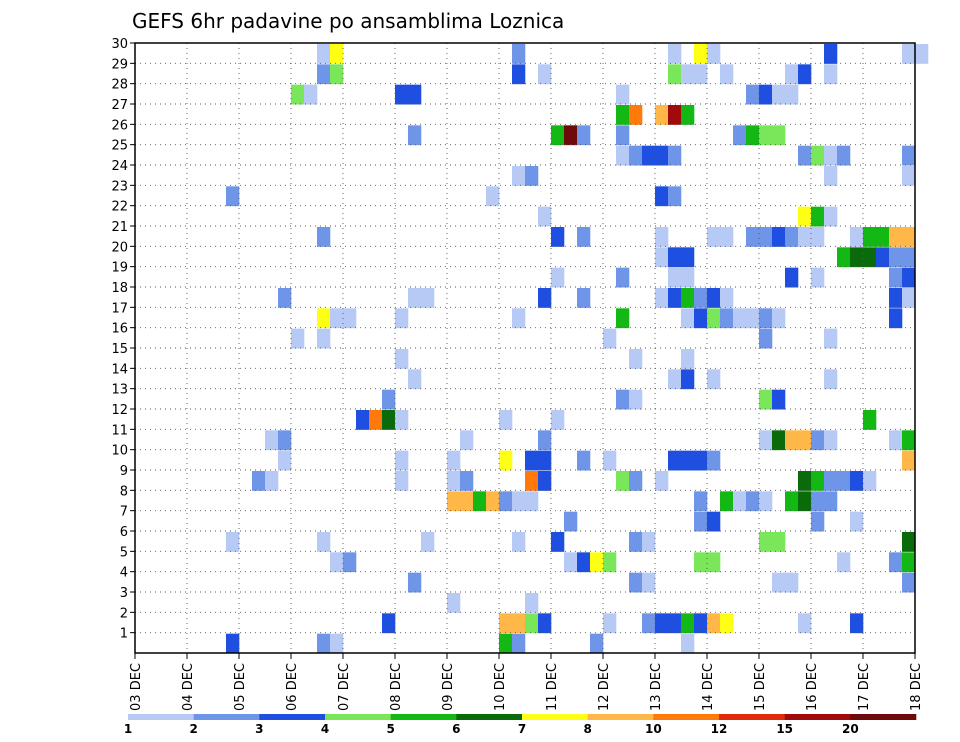 The height and width of the screenshot is (742, 960). I want to click on y-tick-label: 30, so click(119, 44).